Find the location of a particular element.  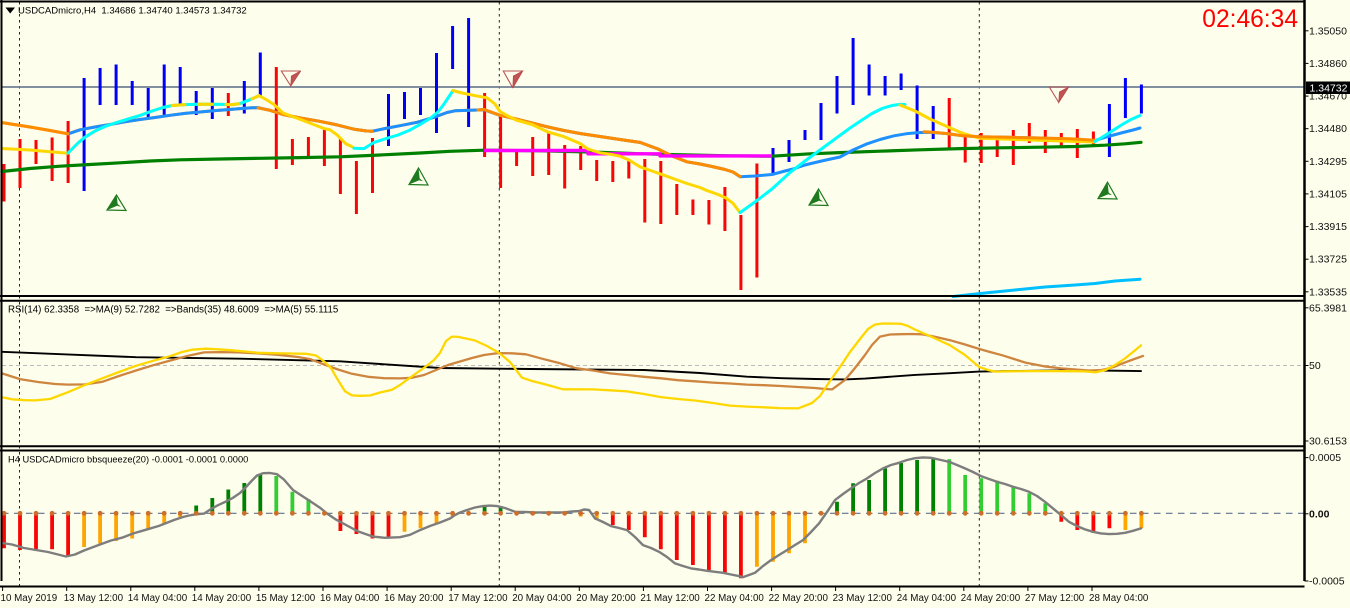

svg-text: 15 May 12:00 is located at coordinates (286, 598).